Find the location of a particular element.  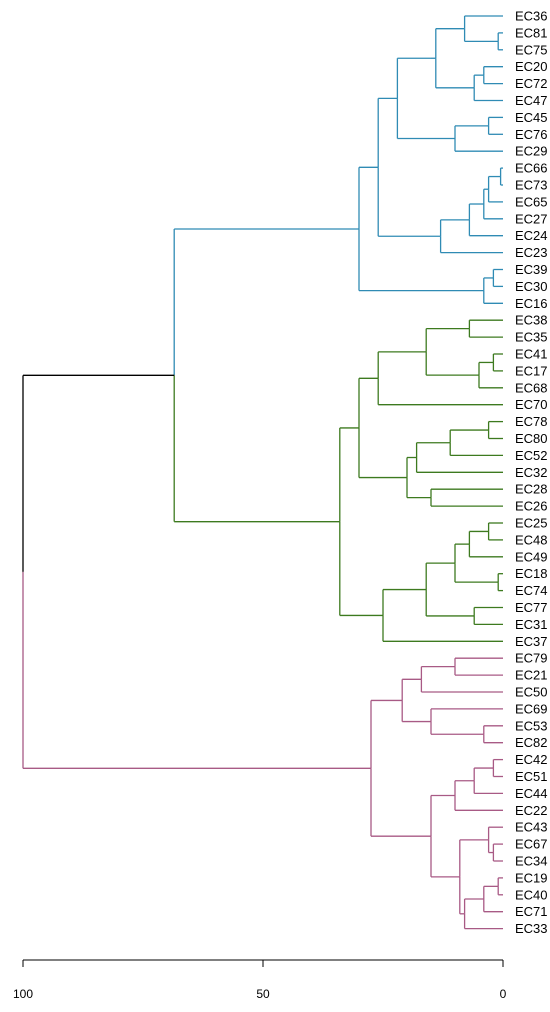

leaf-label-ec79: EC79 is located at coordinates (531, 658).